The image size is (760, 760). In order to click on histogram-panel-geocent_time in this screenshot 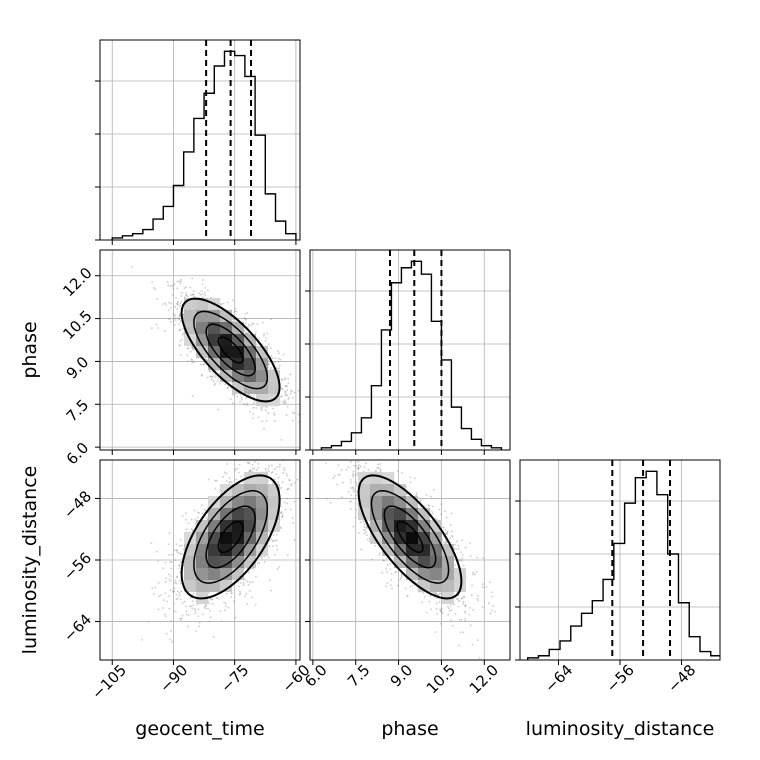, I will do `click(198, 142)`.